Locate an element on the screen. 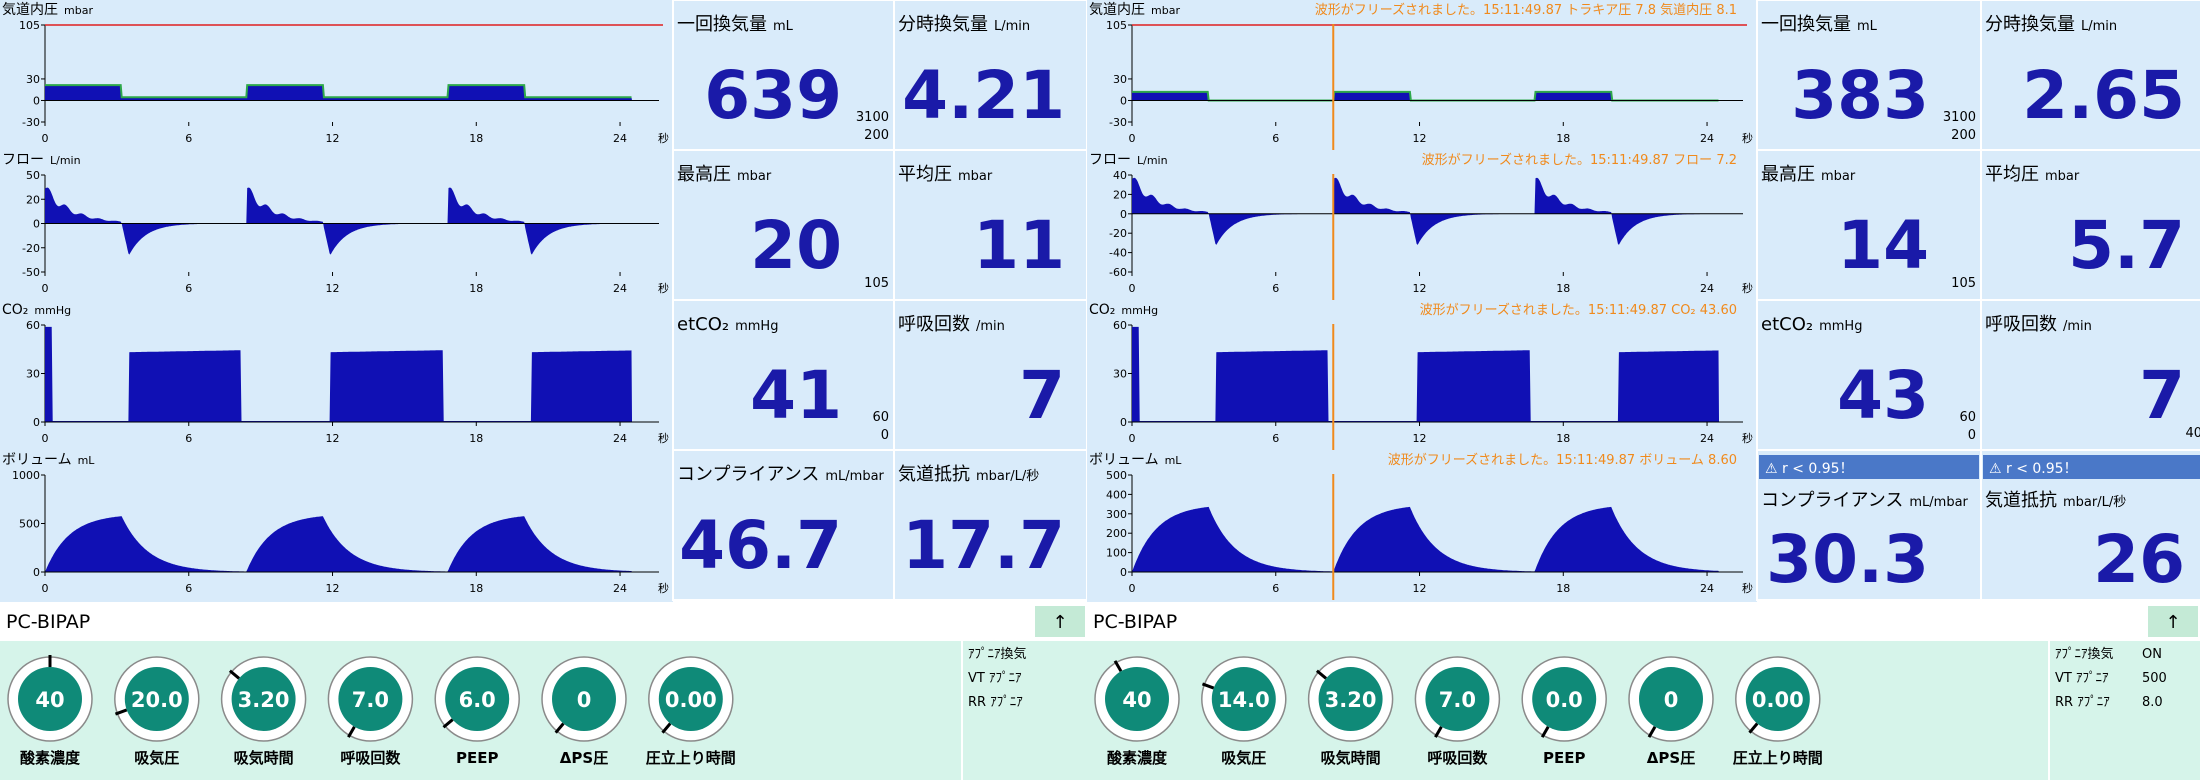 The width and height of the screenshot is (2200, 780). waveform-unit: mmHg is located at coordinates (1139, 310).